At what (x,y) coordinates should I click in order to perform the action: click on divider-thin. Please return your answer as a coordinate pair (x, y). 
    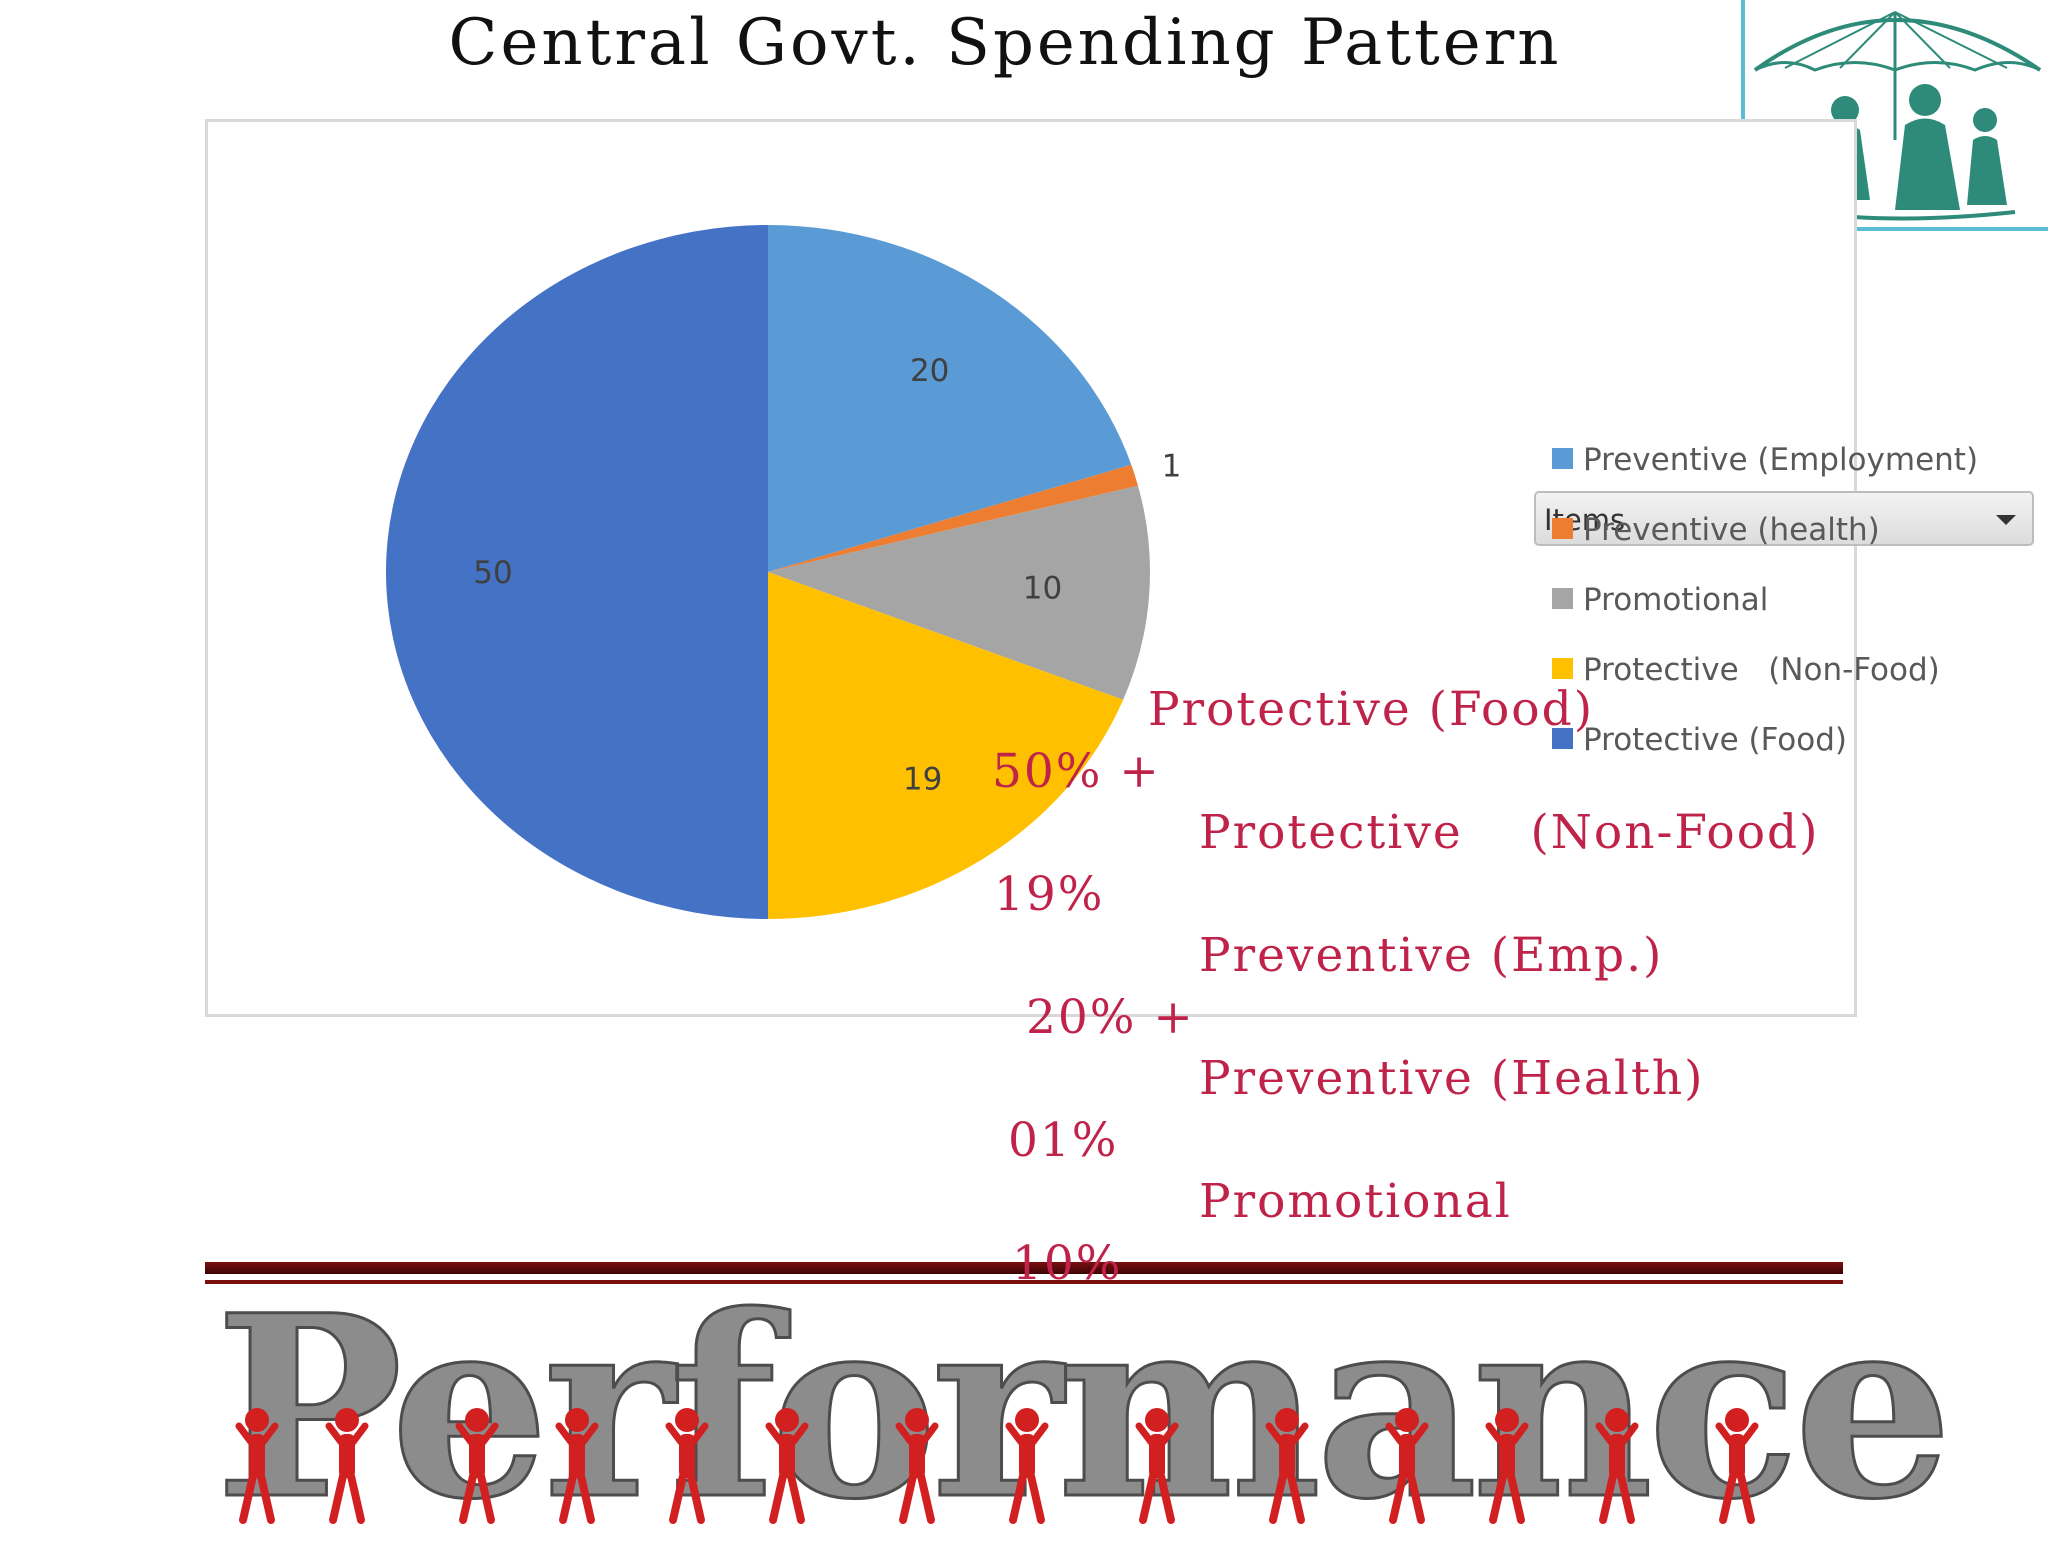
    Looking at the image, I should click on (1024, 1282).